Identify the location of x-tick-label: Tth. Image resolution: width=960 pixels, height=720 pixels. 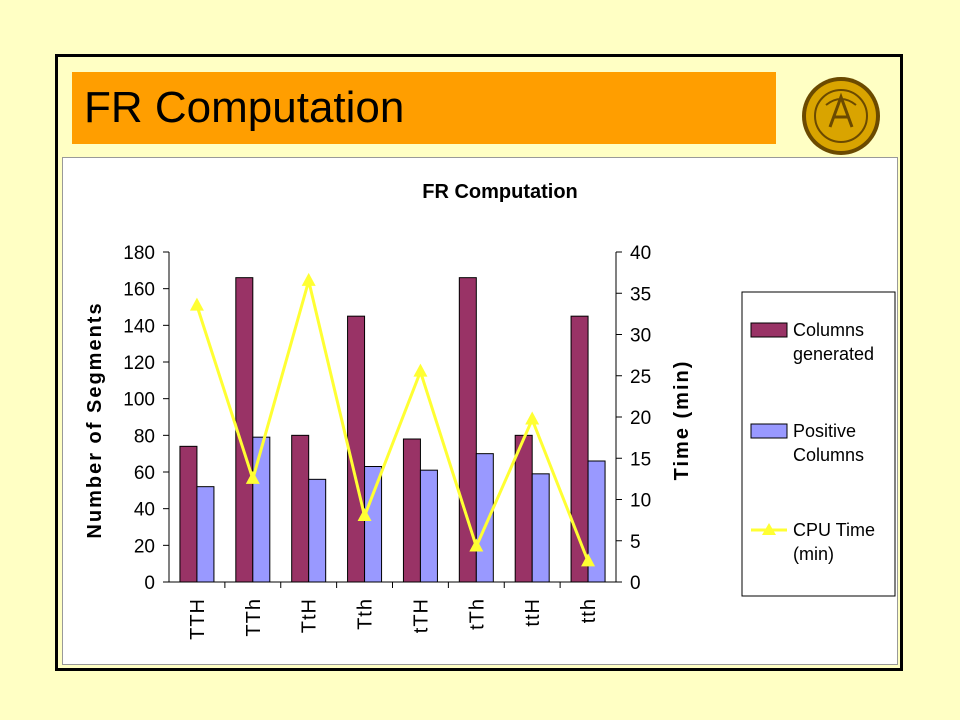
(366, 614).